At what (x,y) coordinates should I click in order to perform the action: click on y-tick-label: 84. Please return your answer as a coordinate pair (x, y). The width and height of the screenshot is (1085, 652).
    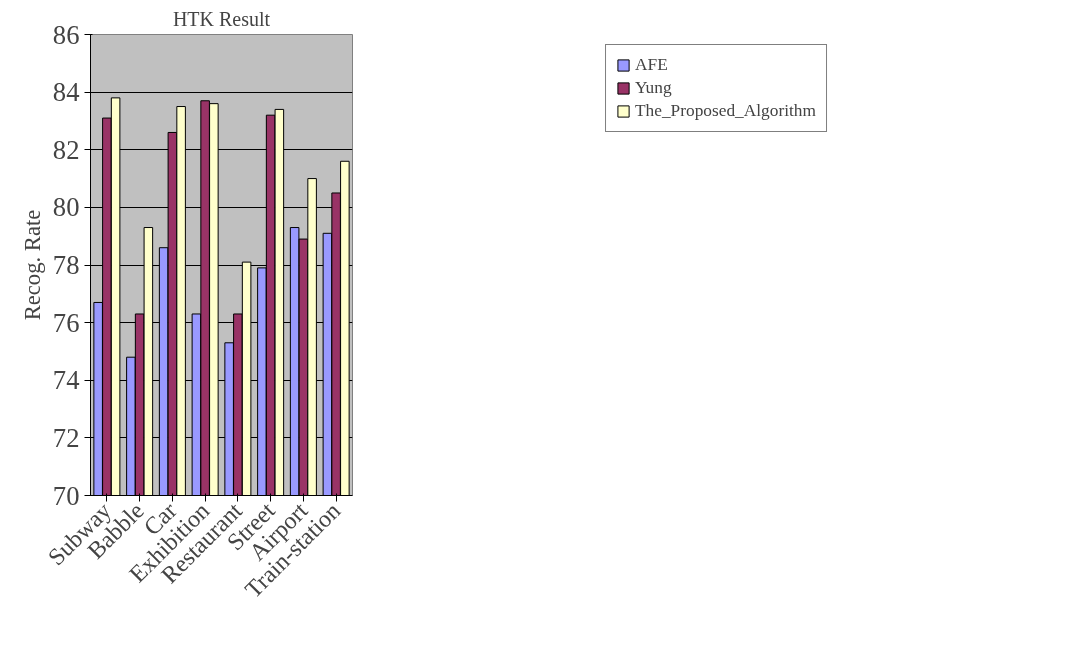
    Looking at the image, I should click on (66, 92).